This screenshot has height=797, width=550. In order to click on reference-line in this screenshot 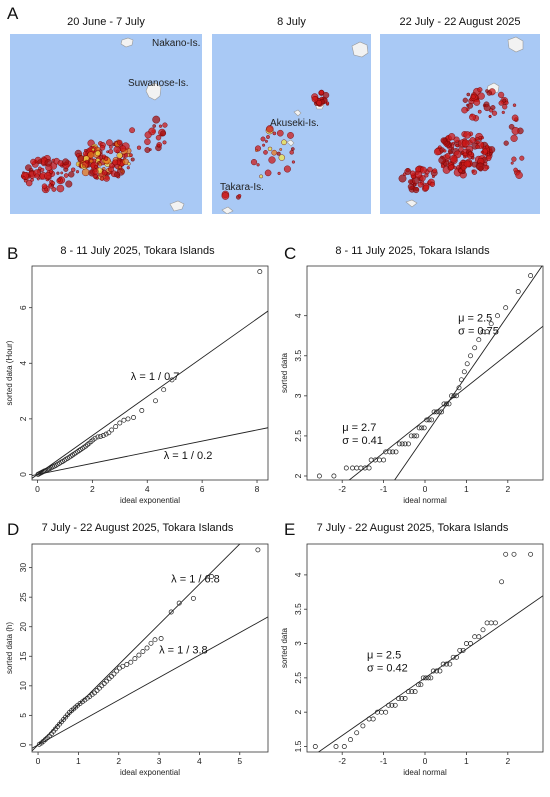, I will do `click(150, 682)`.